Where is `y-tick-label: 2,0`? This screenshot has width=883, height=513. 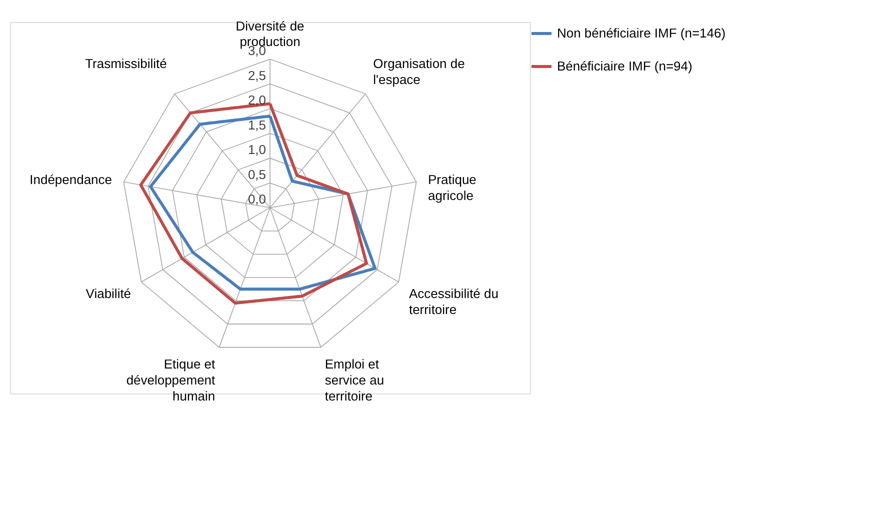 y-tick-label: 2,0 is located at coordinates (257, 100).